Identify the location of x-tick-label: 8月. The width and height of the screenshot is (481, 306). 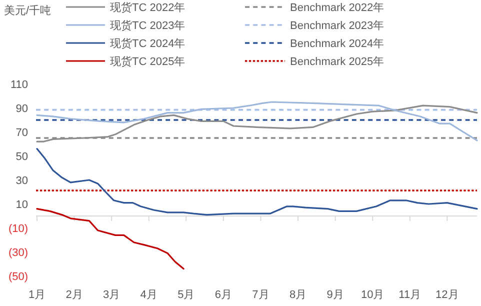
(298, 295).